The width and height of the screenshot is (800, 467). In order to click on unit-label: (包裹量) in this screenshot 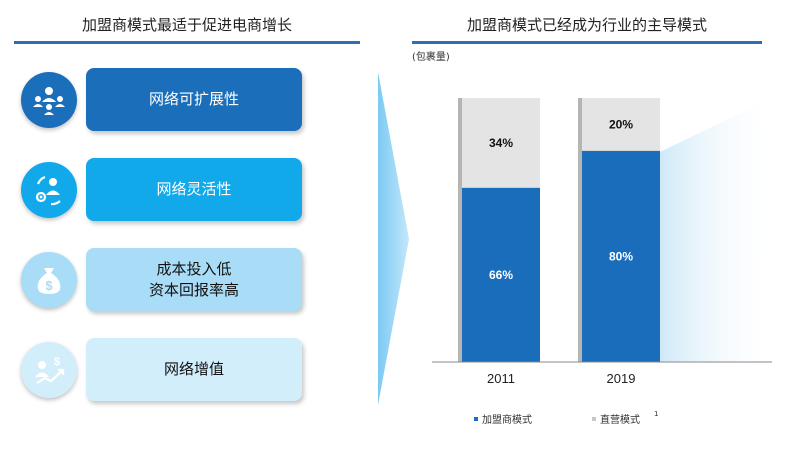, I will do `click(431, 57)`.